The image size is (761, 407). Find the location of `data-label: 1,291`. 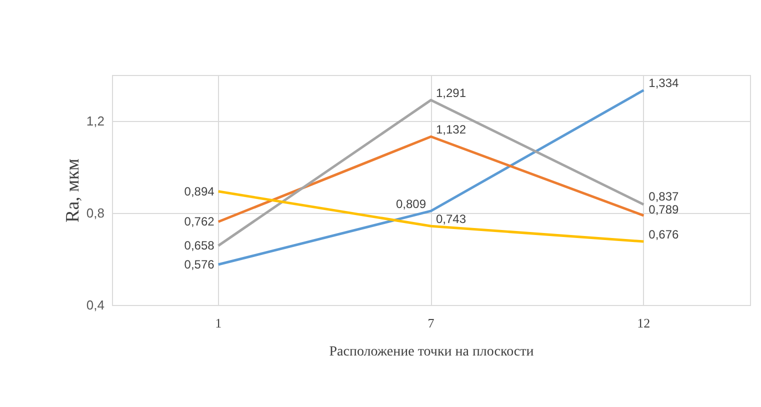

data-label: 1,291 is located at coordinates (451, 93).